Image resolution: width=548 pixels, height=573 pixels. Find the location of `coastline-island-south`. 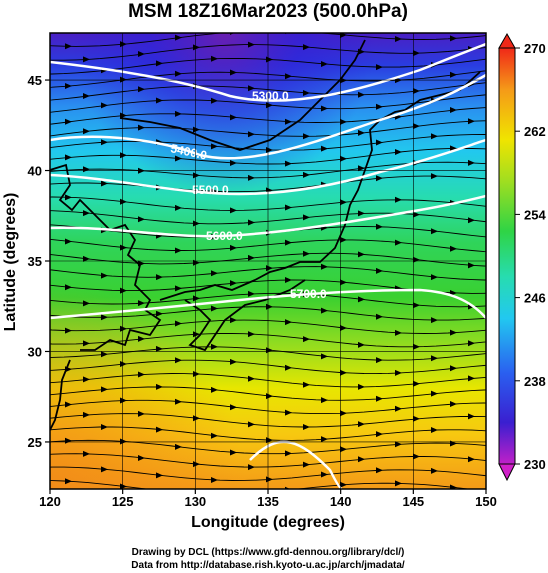

coastline-island-south is located at coordinates (60, 395).